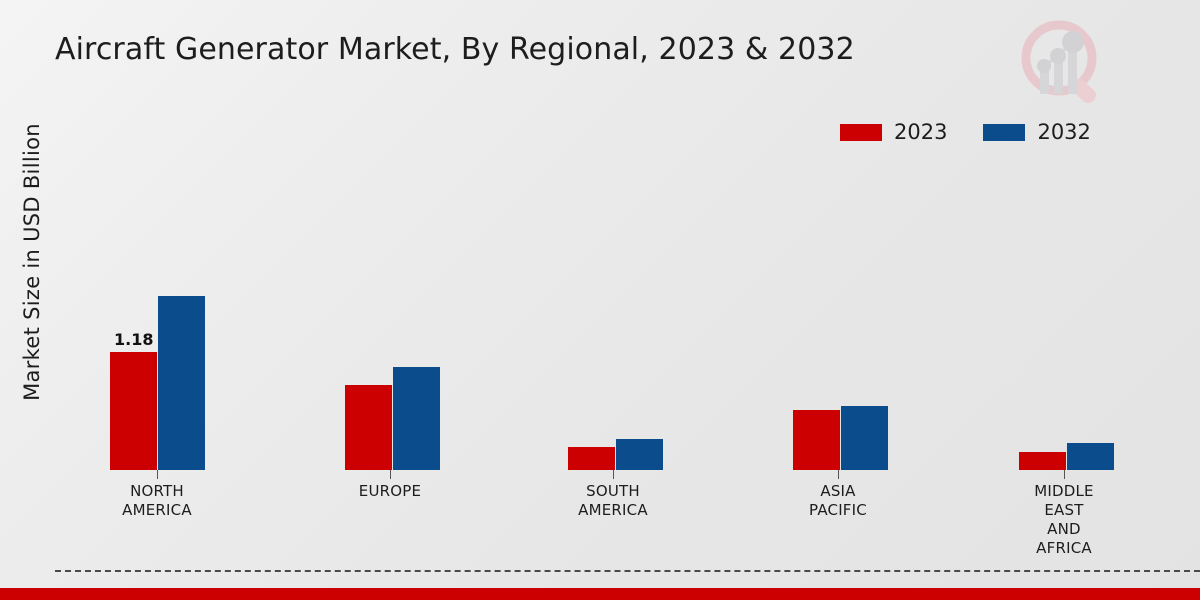 This screenshot has height=600, width=1200. What do you see at coordinates (965, 132) in the screenshot?
I see `chart-legend: 2023 2032` at bounding box center [965, 132].